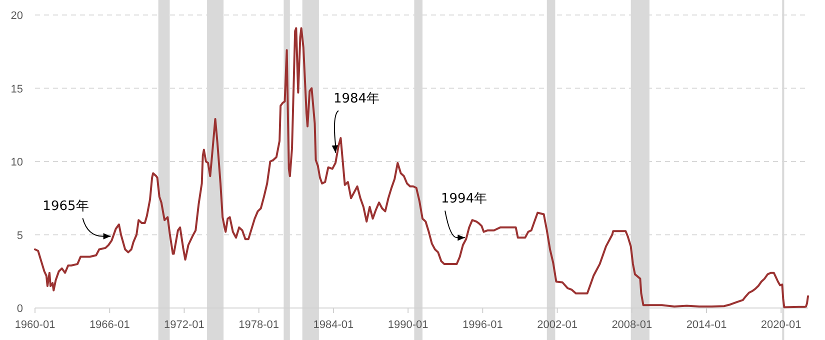  What do you see at coordinates (781, 325) in the screenshot?
I see `x-tick-label: 2020-01` at bounding box center [781, 325].